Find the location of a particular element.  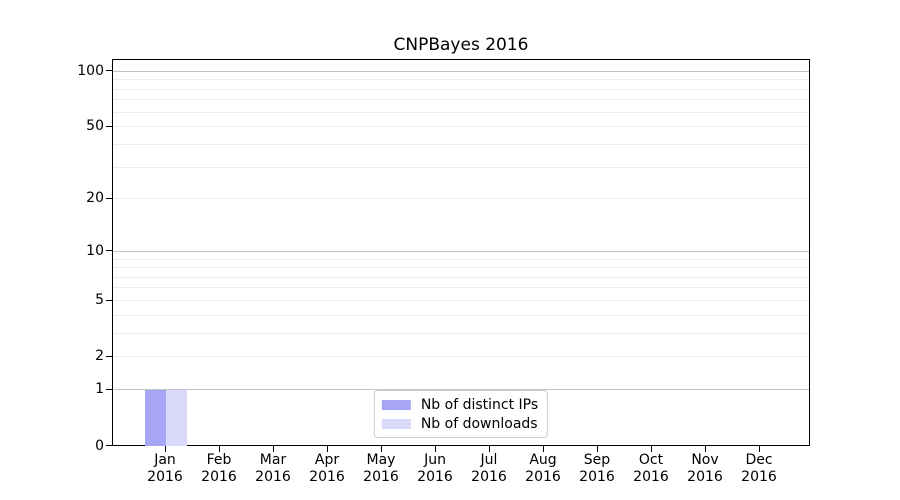

x-tick-month: Oct is located at coordinates (651, 460).